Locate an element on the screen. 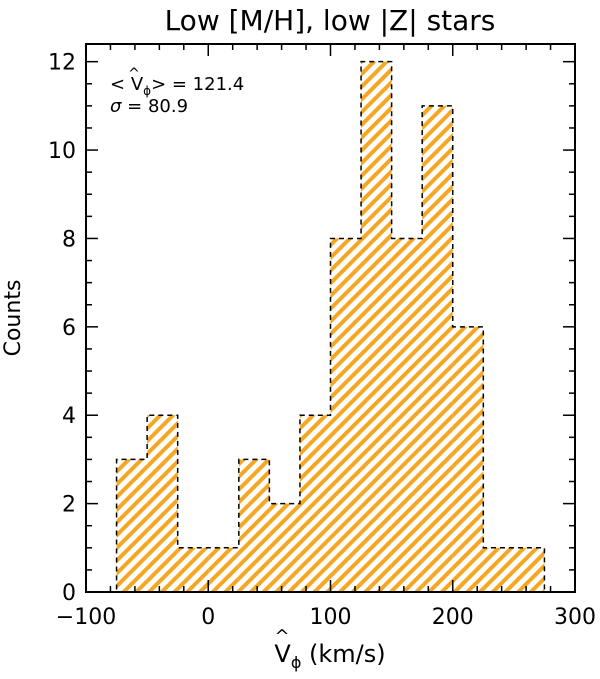 The image size is (600, 679). x-axis-label-sub: ϕ is located at coordinates (296, 662).